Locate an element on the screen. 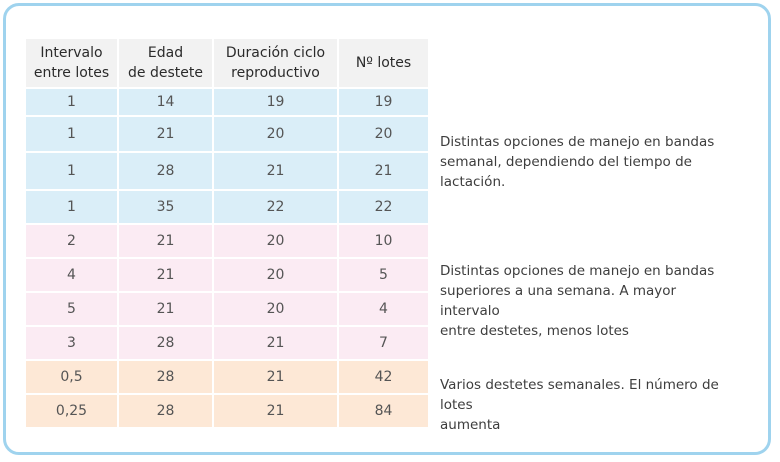 The image size is (780, 462). cell-batch-count: 21 is located at coordinates (383, 171).